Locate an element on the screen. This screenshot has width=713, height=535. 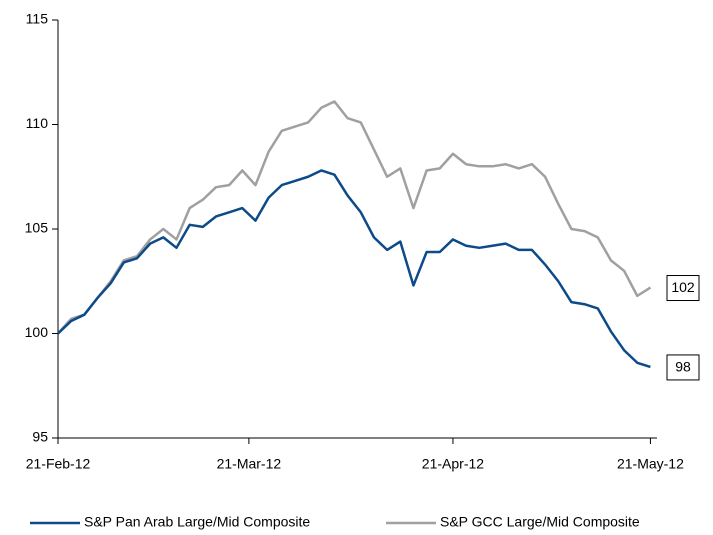
legend-label: S&P Pan Arab Large/Mid Composite is located at coordinates (197, 522).